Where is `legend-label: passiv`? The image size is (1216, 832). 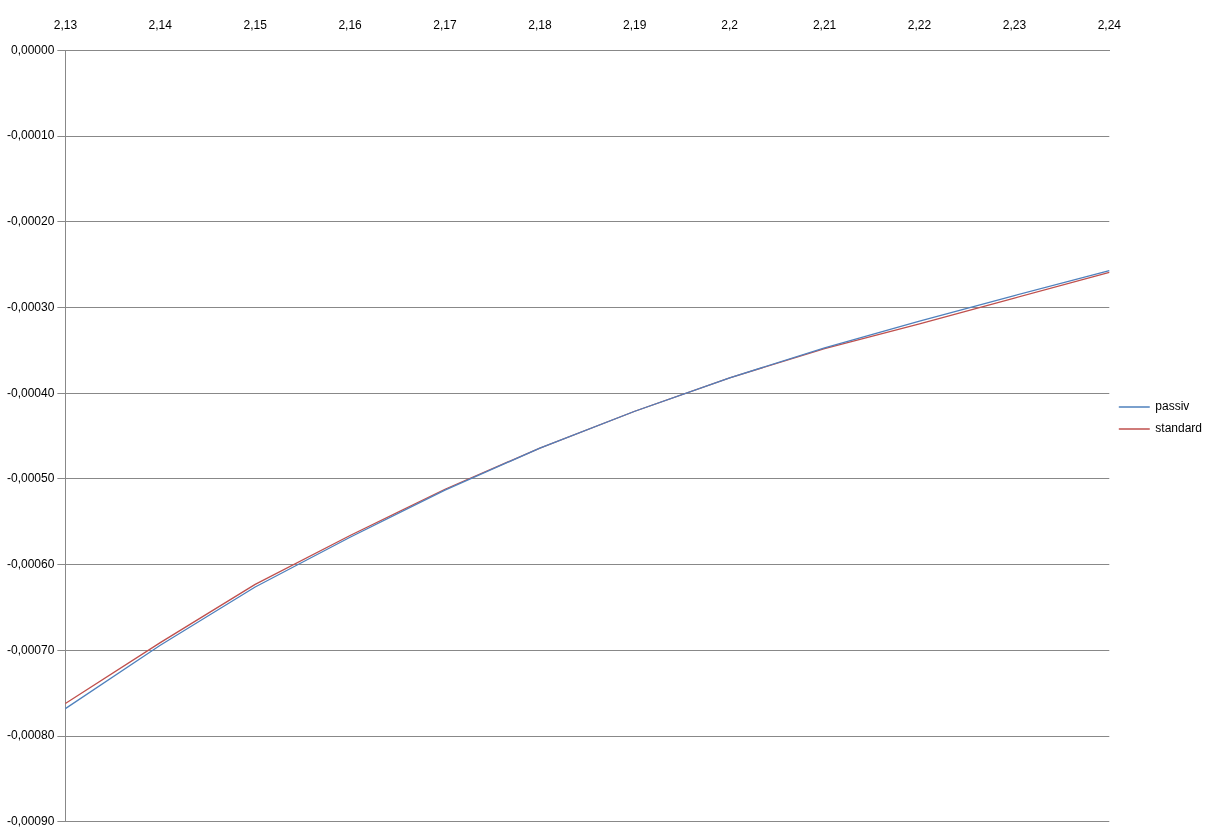 legend-label: passiv is located at coordinates (1172, 406).